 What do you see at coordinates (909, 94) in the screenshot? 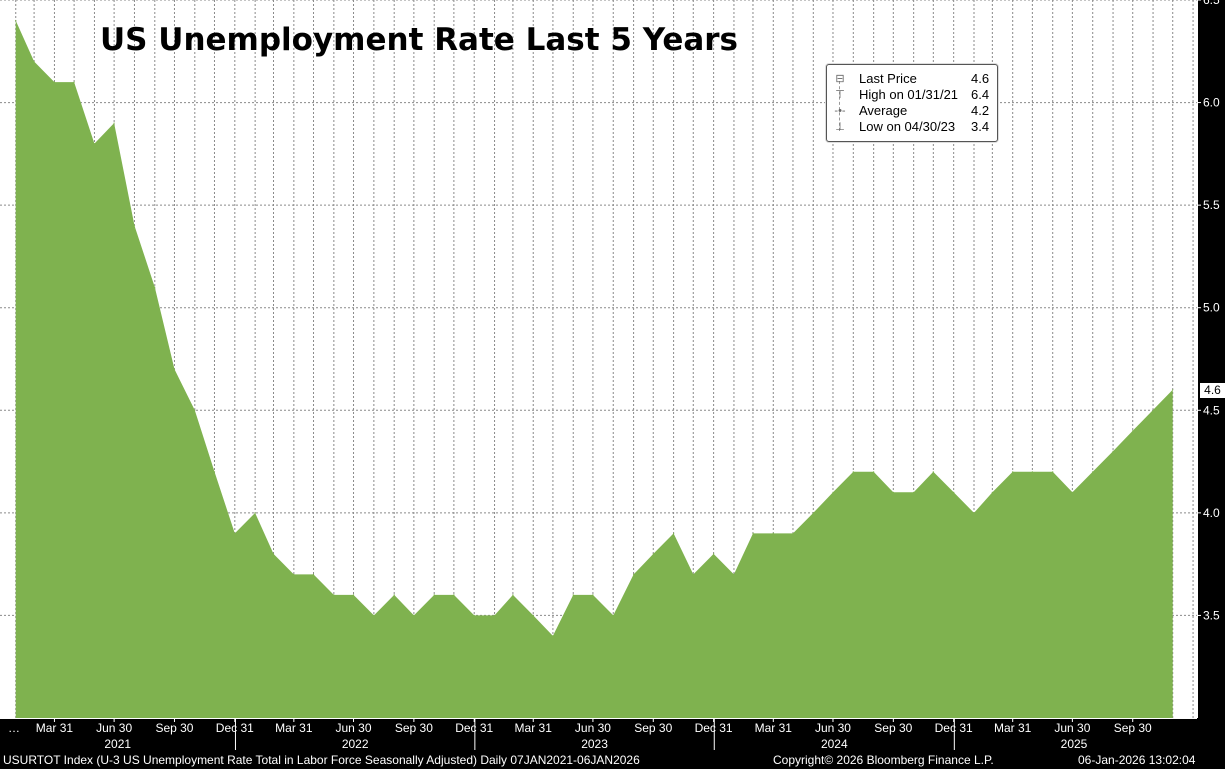
I see `legend-label: High on 01/31/21` at bounding box center [909, 94].